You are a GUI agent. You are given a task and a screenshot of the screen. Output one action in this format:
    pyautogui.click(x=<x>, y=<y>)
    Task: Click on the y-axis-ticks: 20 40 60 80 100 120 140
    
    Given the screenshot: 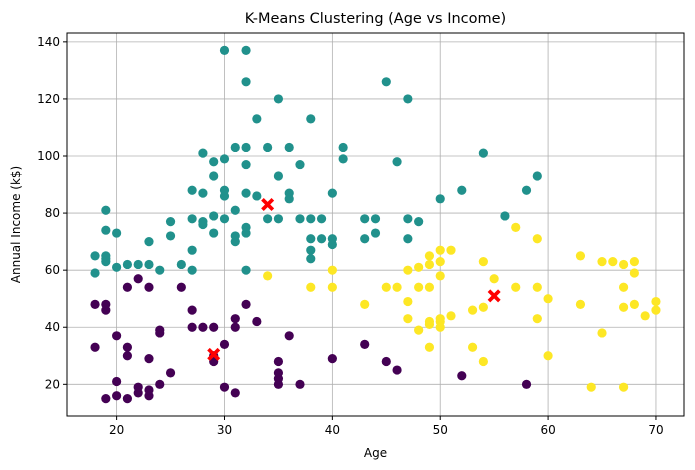 What is the action you would take?
    pyautogui.click(x=52, y=213)
    